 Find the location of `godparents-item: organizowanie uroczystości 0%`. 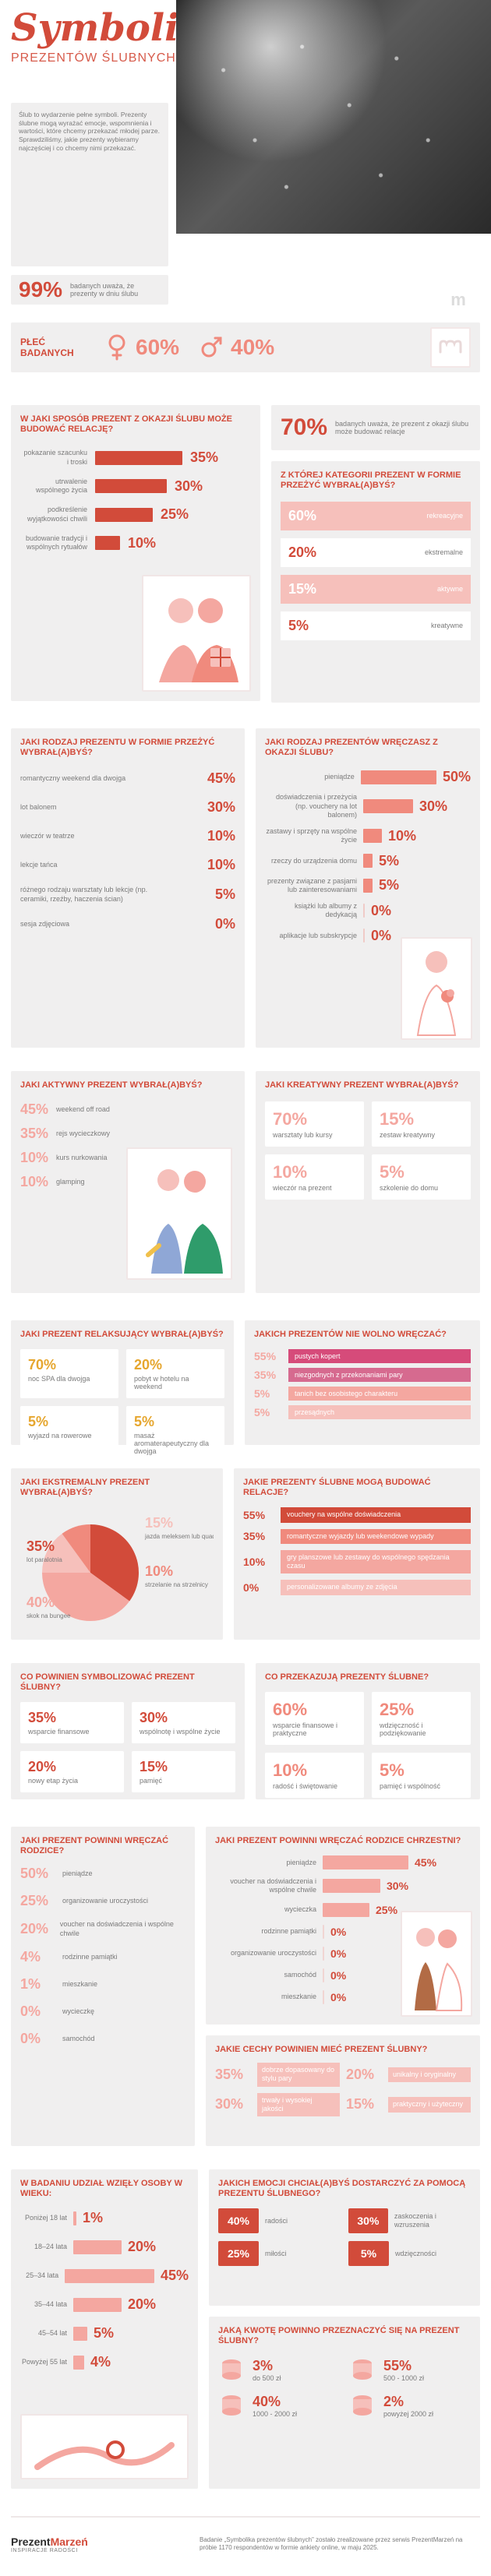

godparents-item: organizowanie uroczystości 0% is located at coordinates (343, 1953).